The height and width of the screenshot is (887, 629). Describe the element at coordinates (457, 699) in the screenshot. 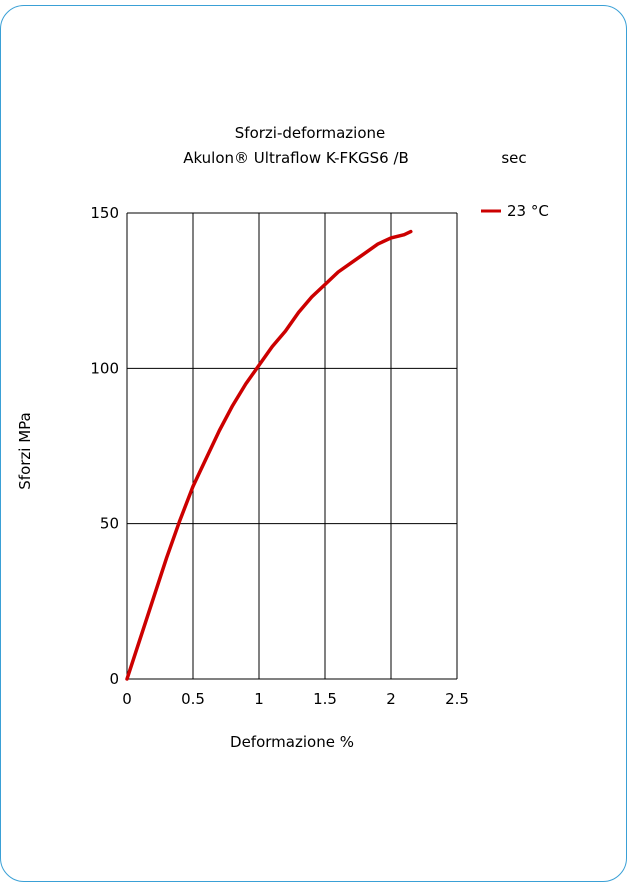

I see `x-tick-label: 2.5` at that location.